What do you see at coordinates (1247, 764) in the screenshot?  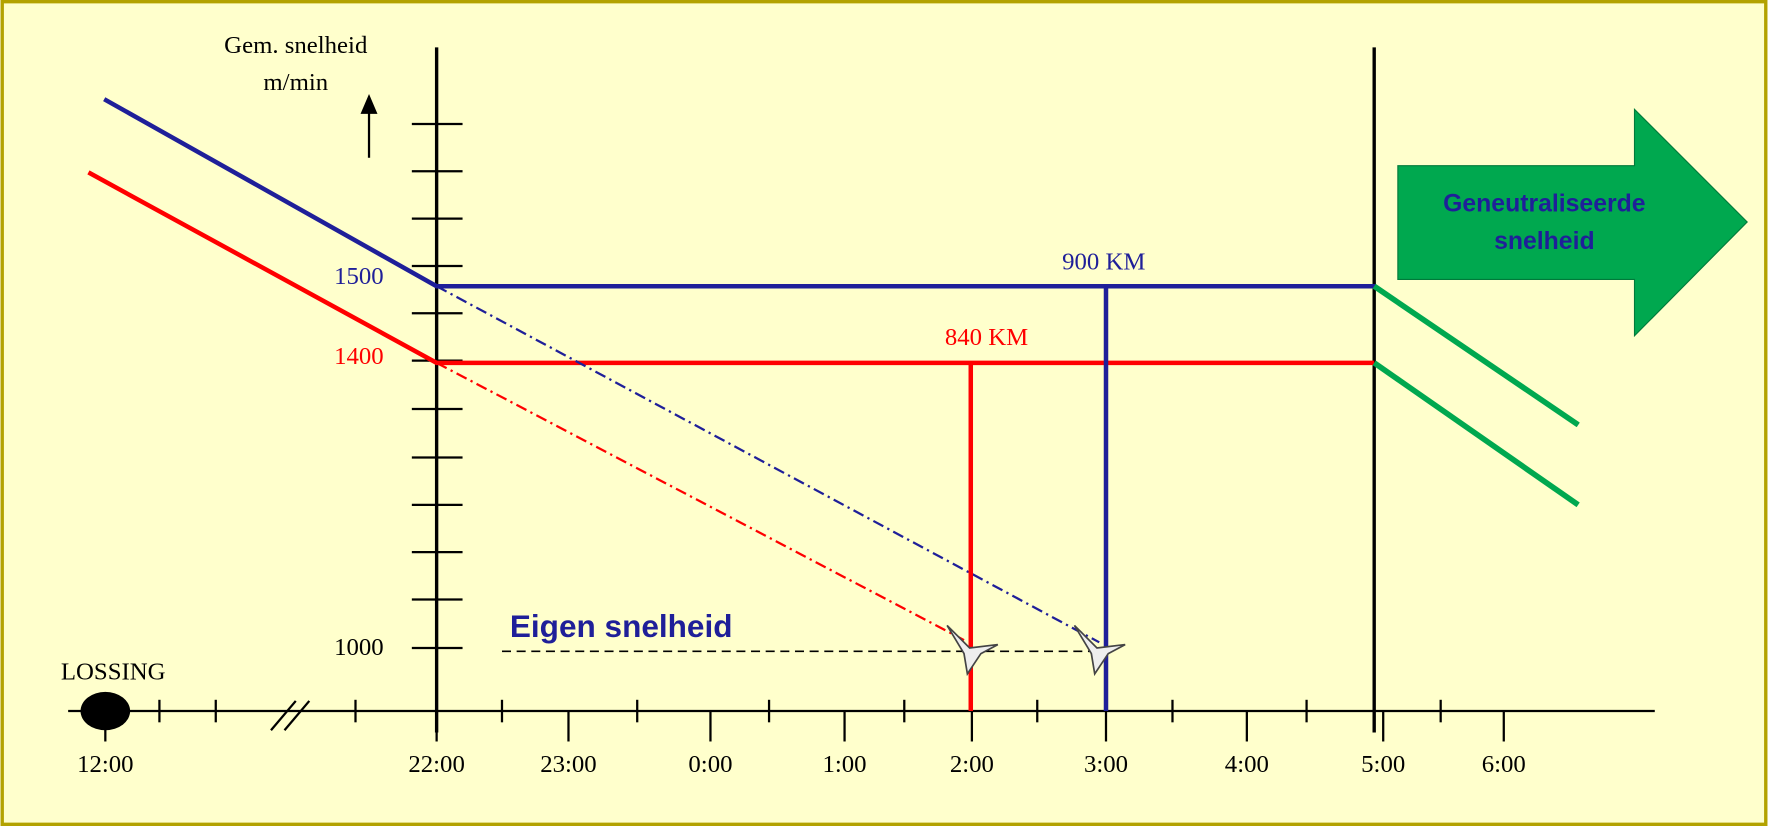 I see `x-label: 4:00` at bounding box center [1247, 764].